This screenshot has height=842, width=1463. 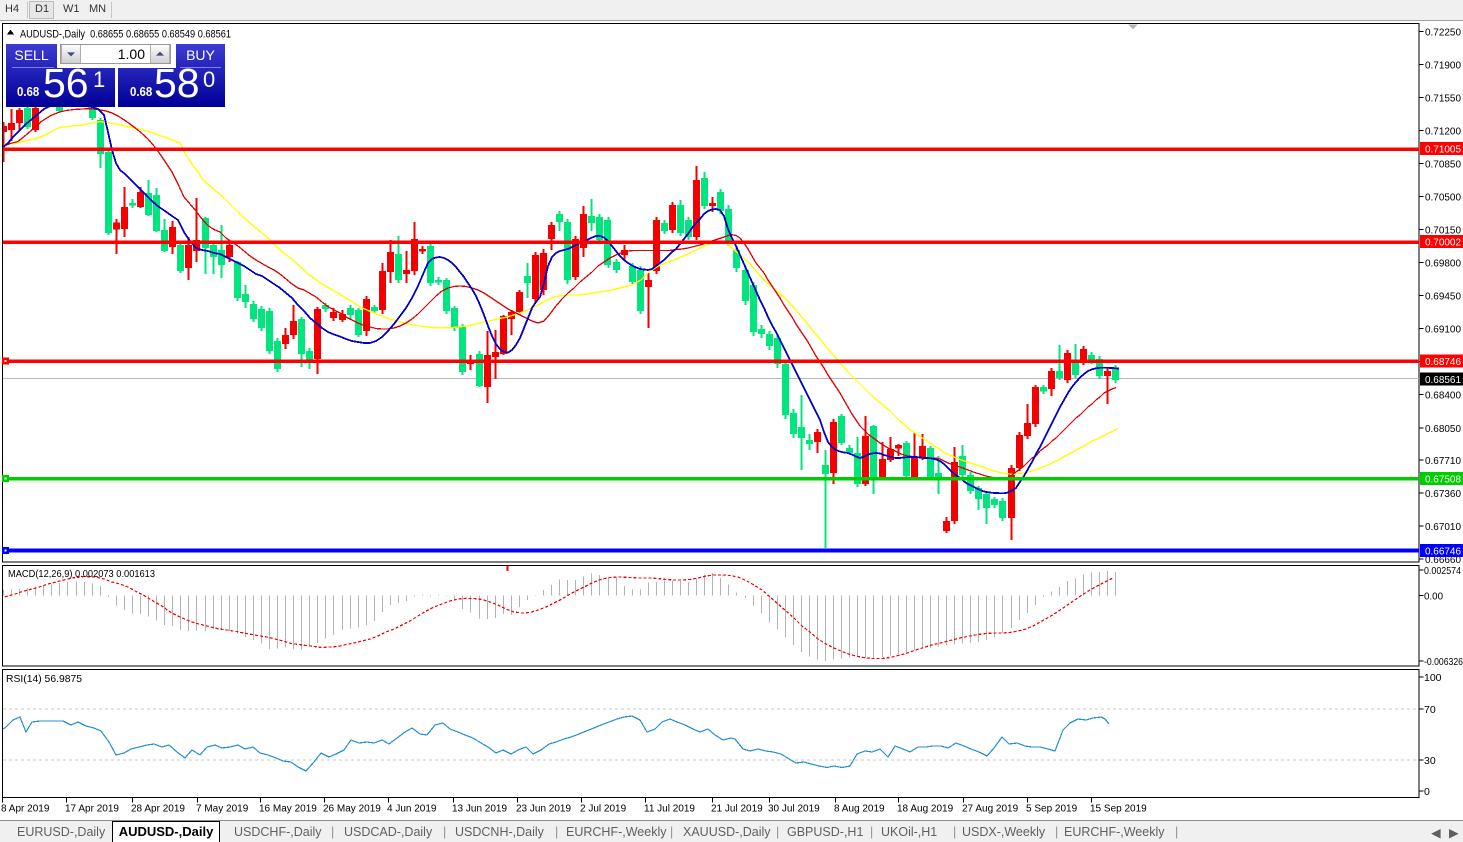 What do you see at coordinates (1443, 362) in the screenshot?
I see `svg-text: 0.68746` at bounding box center [1443, 362].